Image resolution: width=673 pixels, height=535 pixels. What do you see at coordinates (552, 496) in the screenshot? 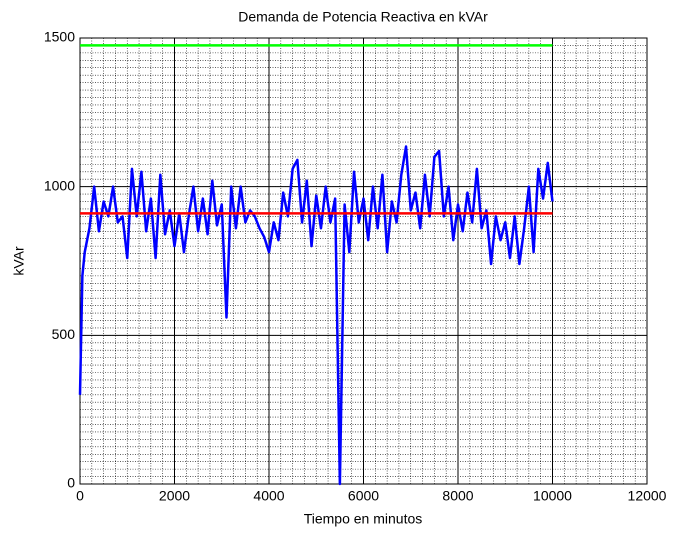
I see `x-tick-label: 10000` at bounding box center [552, 496].